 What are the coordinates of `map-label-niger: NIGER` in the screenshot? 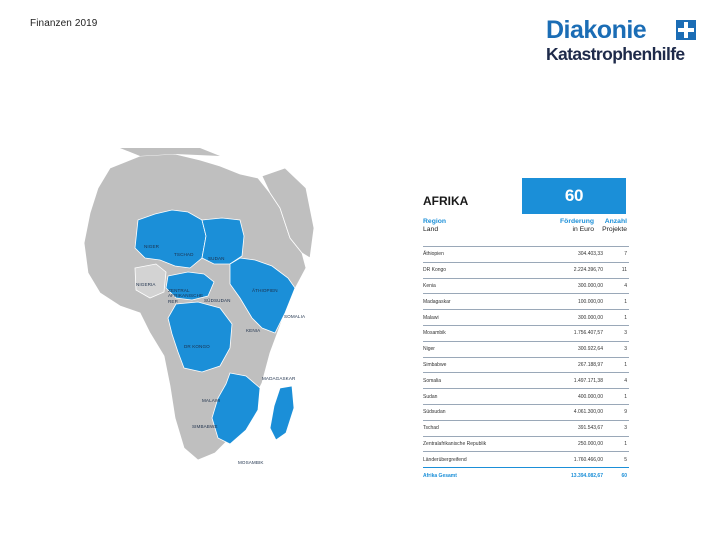 It's located at (152, 246).